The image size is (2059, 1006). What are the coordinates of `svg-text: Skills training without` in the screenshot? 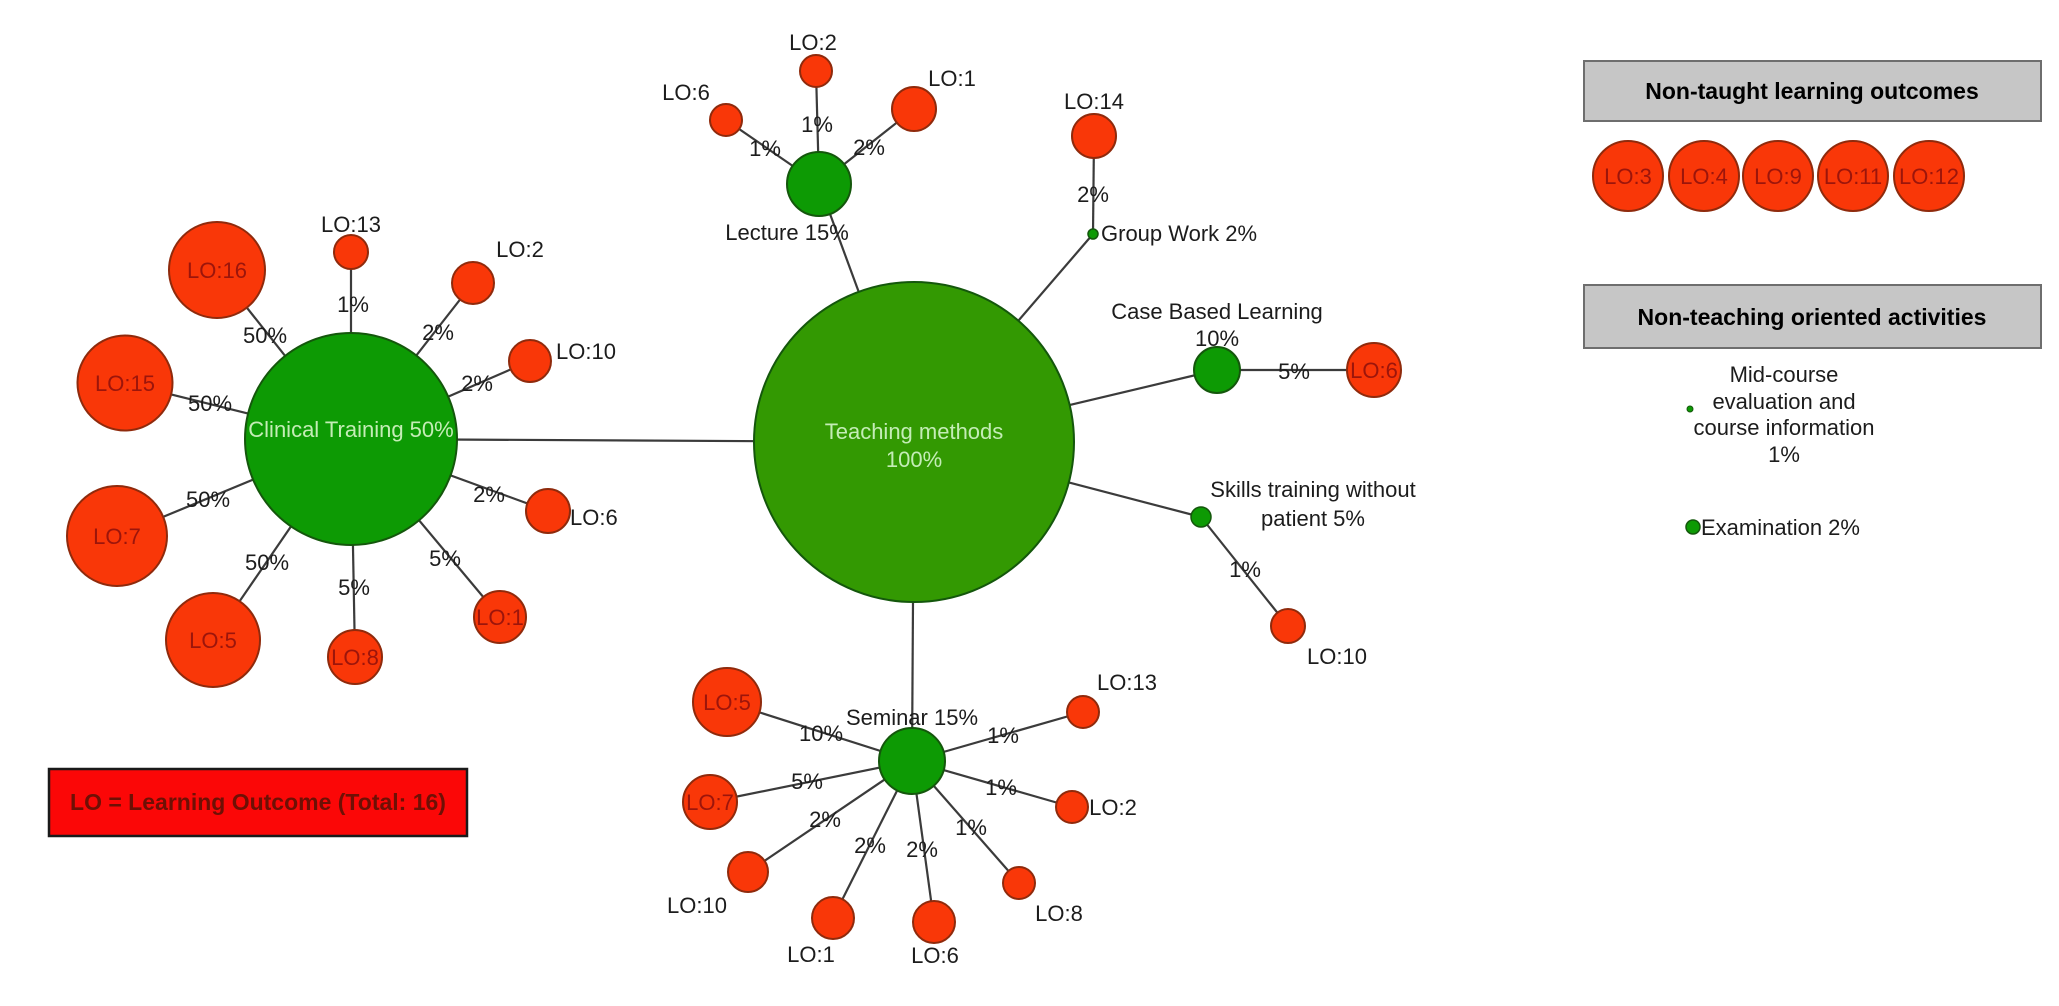 It's located at (1312, 489).